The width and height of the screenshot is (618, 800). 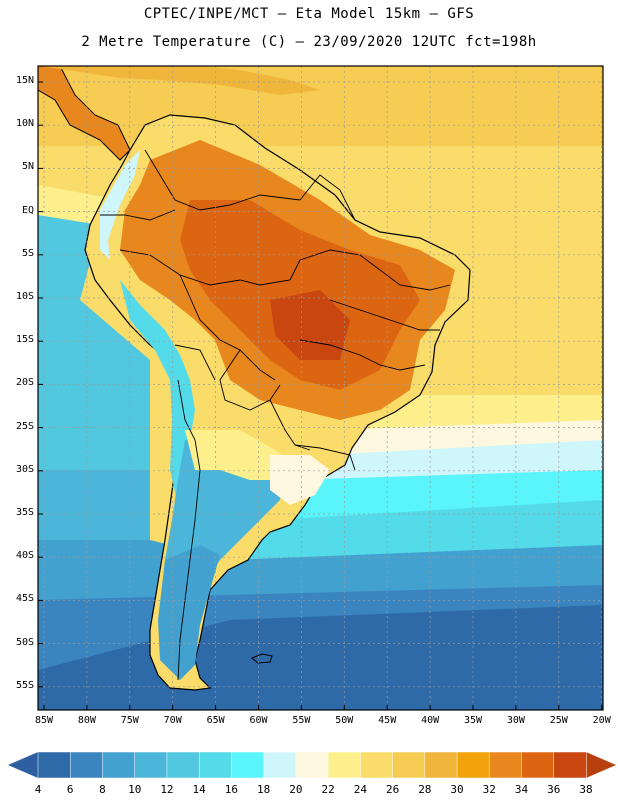 I want to click on colorbar-tick-label: 24, so click(x=360, y=789).